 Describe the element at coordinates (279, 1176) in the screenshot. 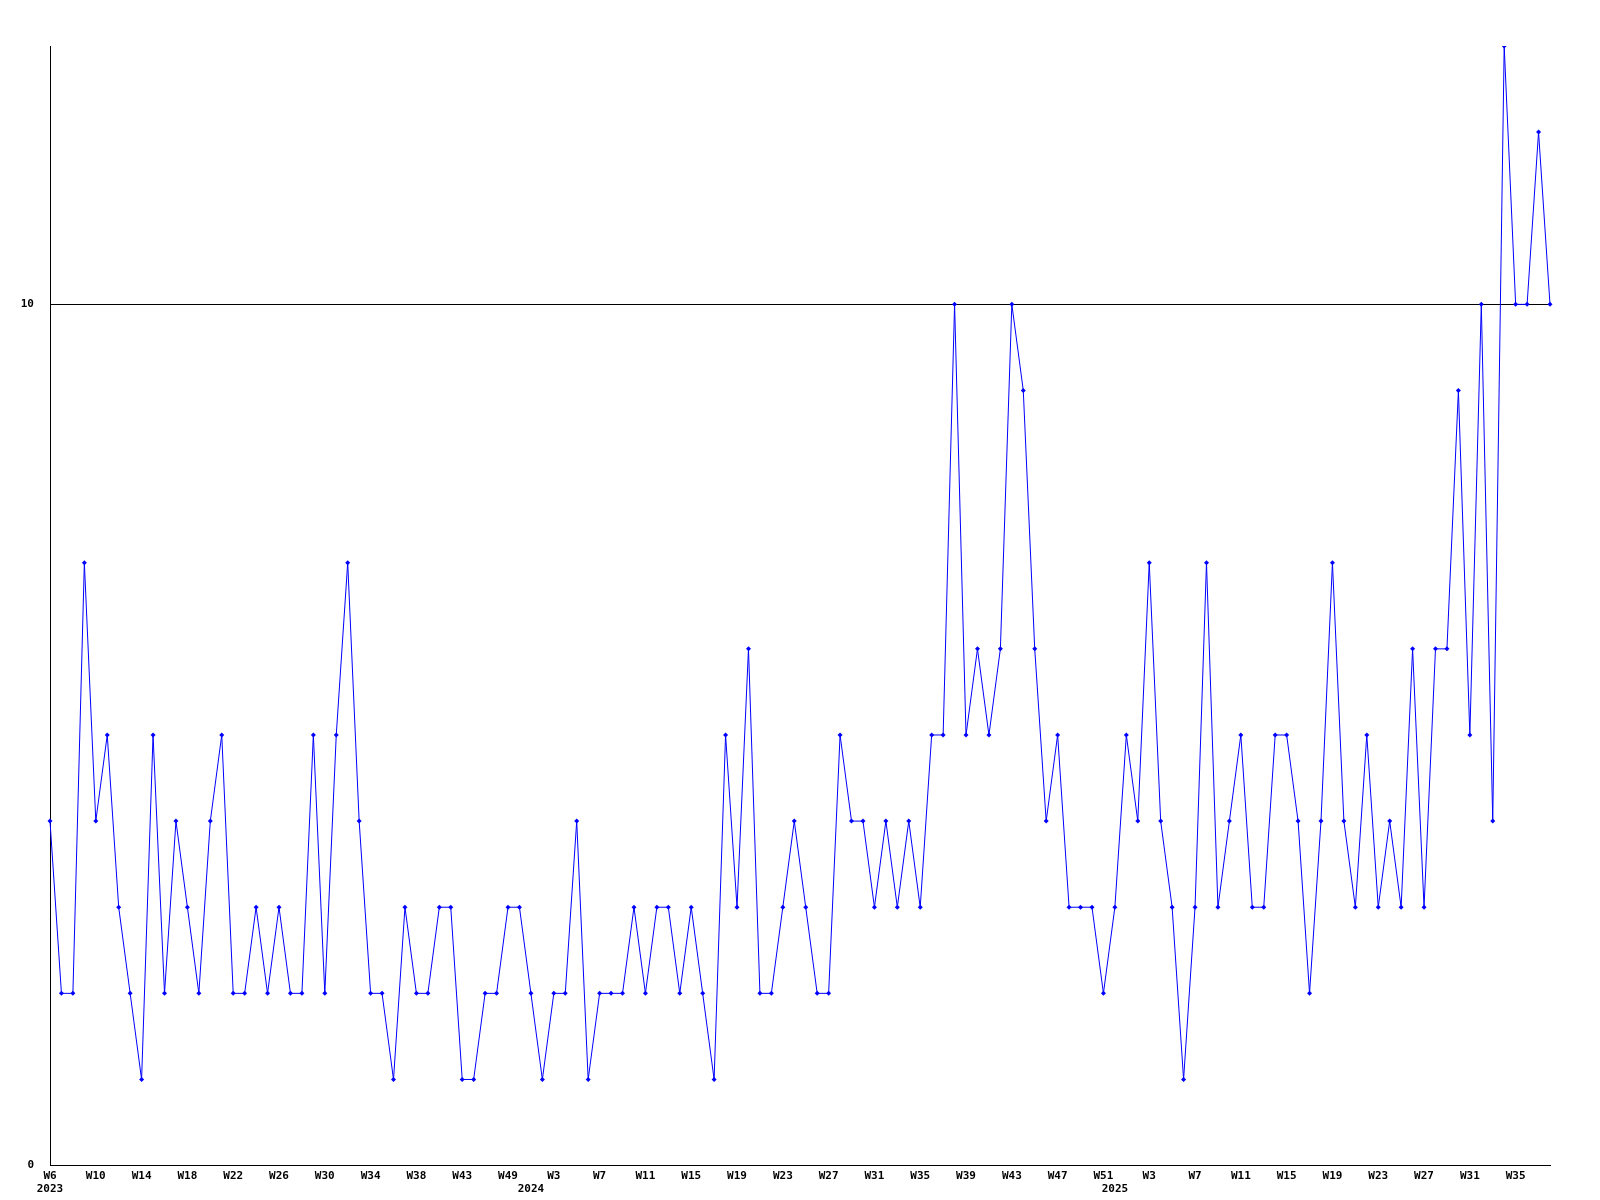

I see `x-tick-label: W26` at that location.